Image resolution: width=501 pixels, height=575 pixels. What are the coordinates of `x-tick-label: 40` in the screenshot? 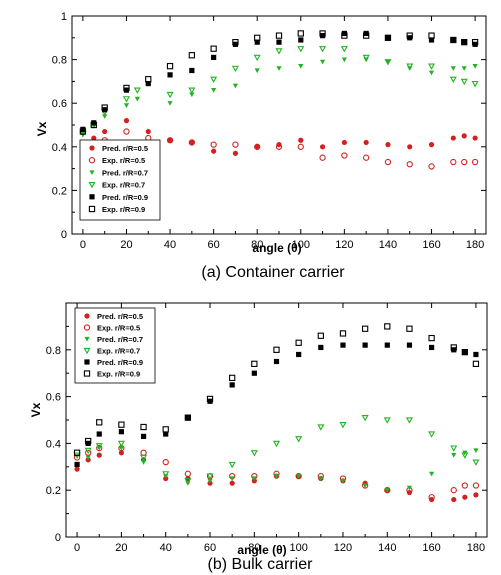 It's located at (170, 245).